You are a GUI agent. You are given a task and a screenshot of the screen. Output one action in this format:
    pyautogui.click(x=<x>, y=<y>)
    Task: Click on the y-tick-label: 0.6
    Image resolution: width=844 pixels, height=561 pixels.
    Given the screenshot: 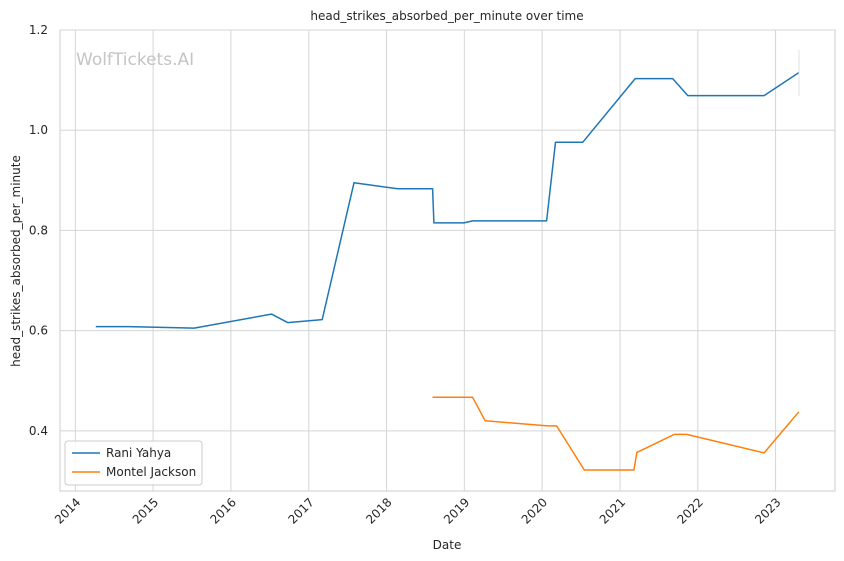 What is the action you would take?
    pyautogui.click(x=38, y=331)
    